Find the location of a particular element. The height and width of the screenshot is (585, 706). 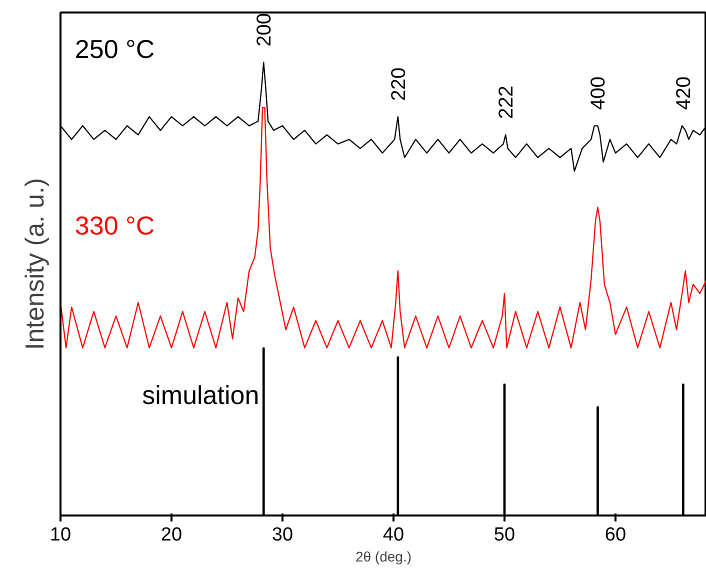

x-tick-label: 20 is located at coordinates (171, 535).